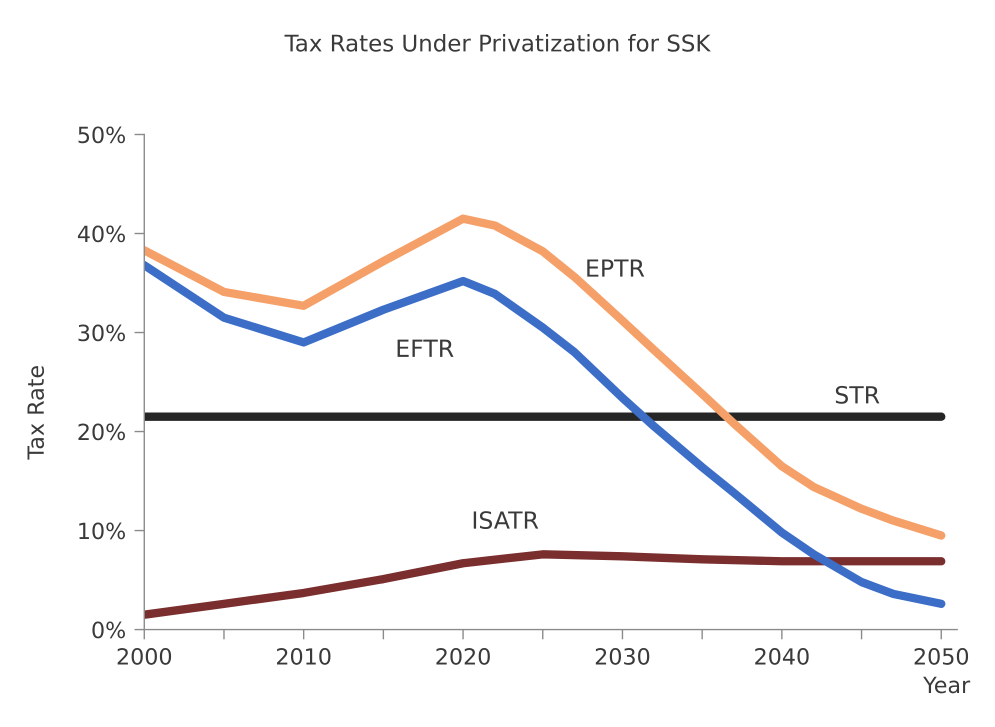  Describe the element at coordinates (101, 431) in the screenshot. I see `y-tick-label: 20%` at that location.